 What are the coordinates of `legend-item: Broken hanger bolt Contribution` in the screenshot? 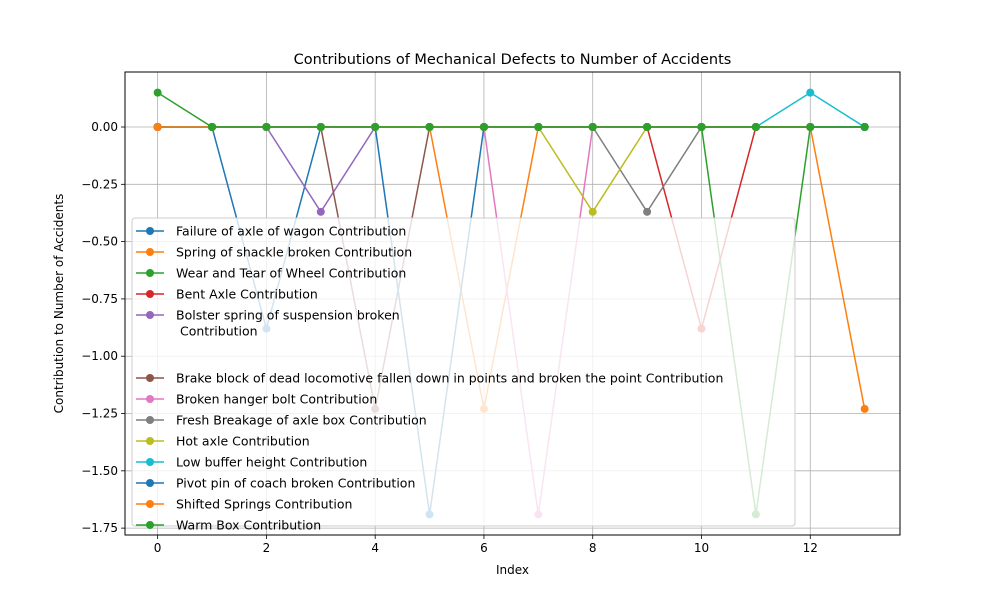 It's located at (256, 399).